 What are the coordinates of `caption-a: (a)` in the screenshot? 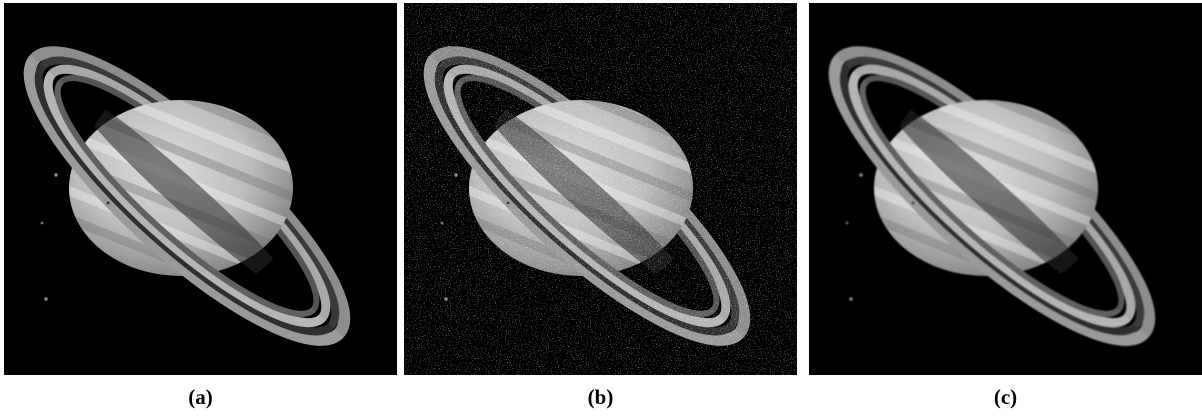 It's located at (200, 397).